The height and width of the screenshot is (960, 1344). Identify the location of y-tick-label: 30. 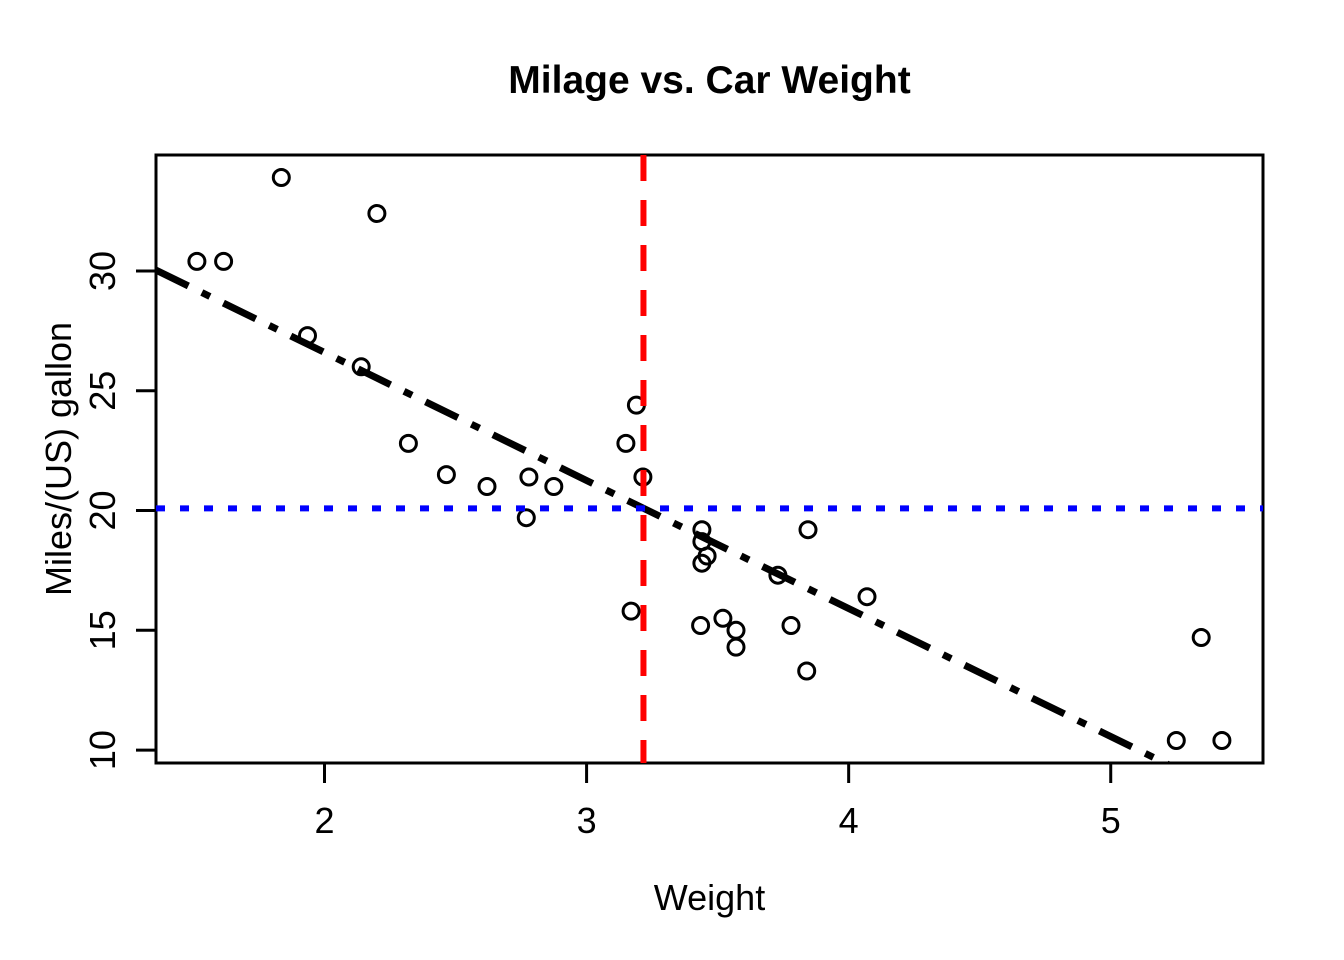
(102, 271).